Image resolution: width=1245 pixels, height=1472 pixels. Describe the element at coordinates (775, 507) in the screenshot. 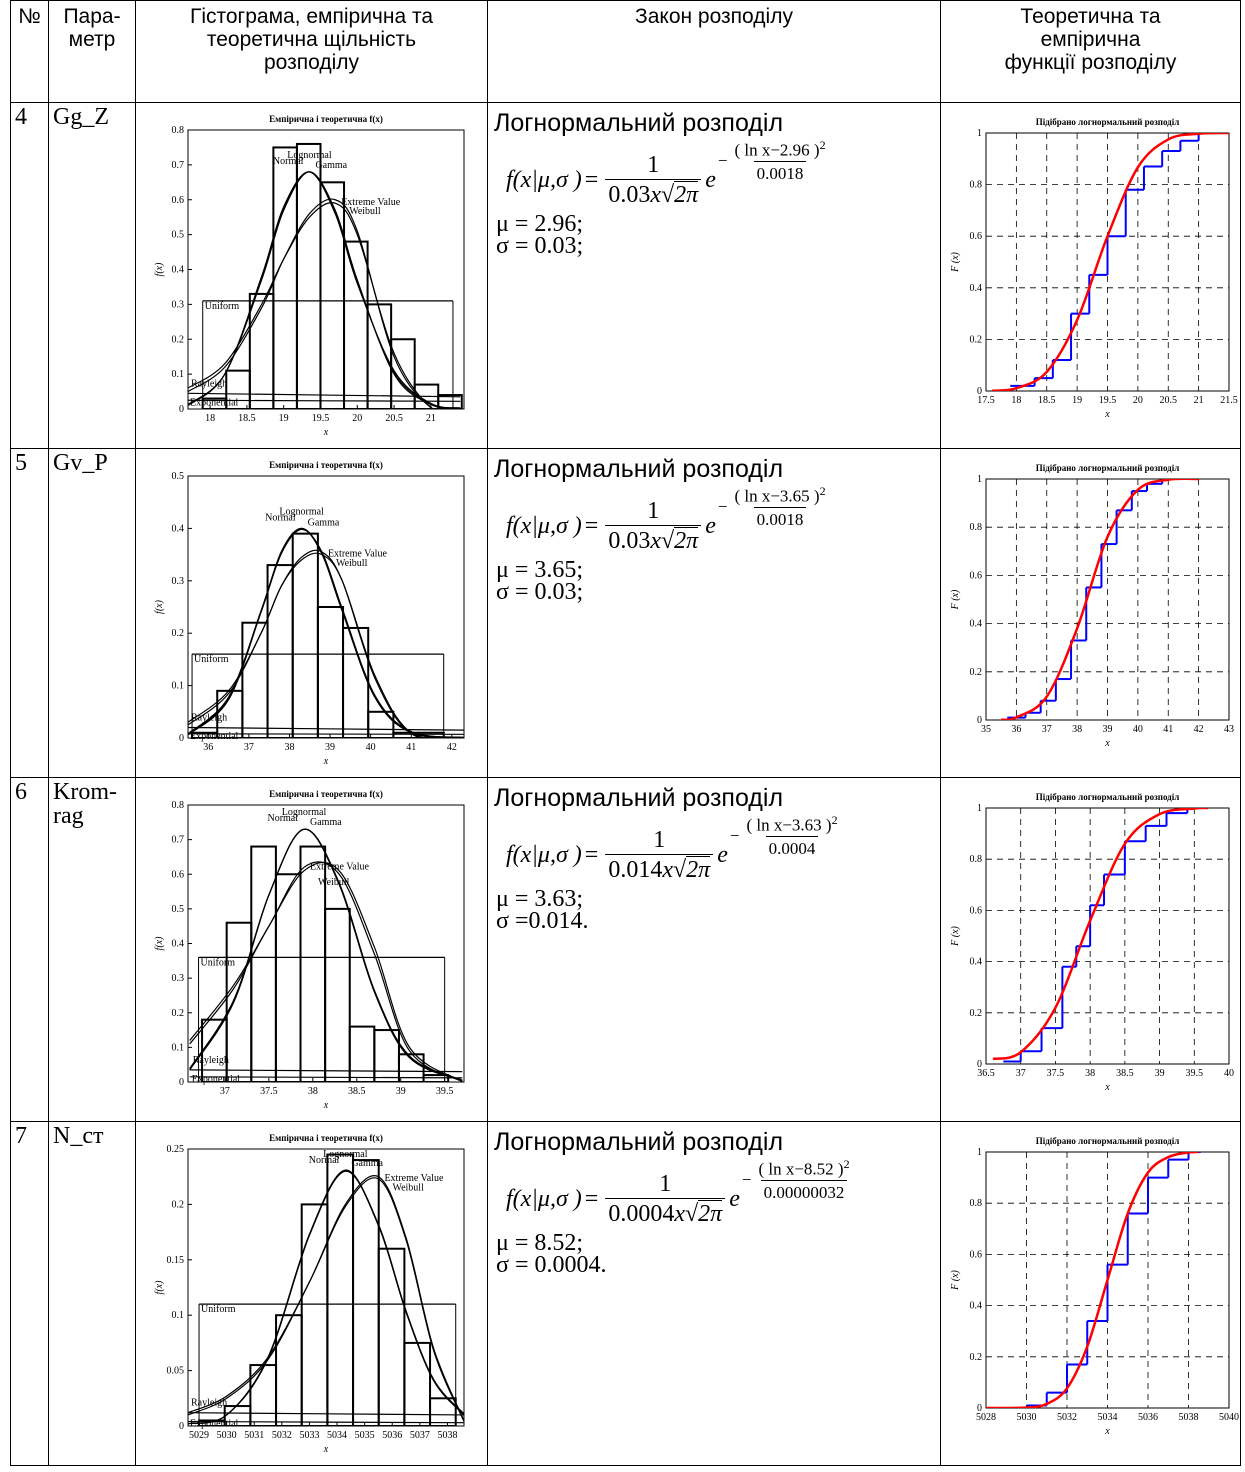

I see `exponent: −( ln x−3.65 )2 0.0018` at that location.